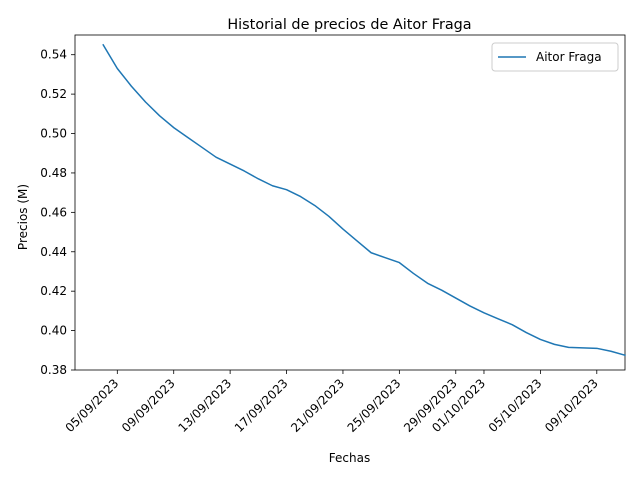 This screenshot has width=640, height=480. Describe the element at coordinates (53, 291) in the screenshot. I see `y-tick-label: 0.42` at that location.